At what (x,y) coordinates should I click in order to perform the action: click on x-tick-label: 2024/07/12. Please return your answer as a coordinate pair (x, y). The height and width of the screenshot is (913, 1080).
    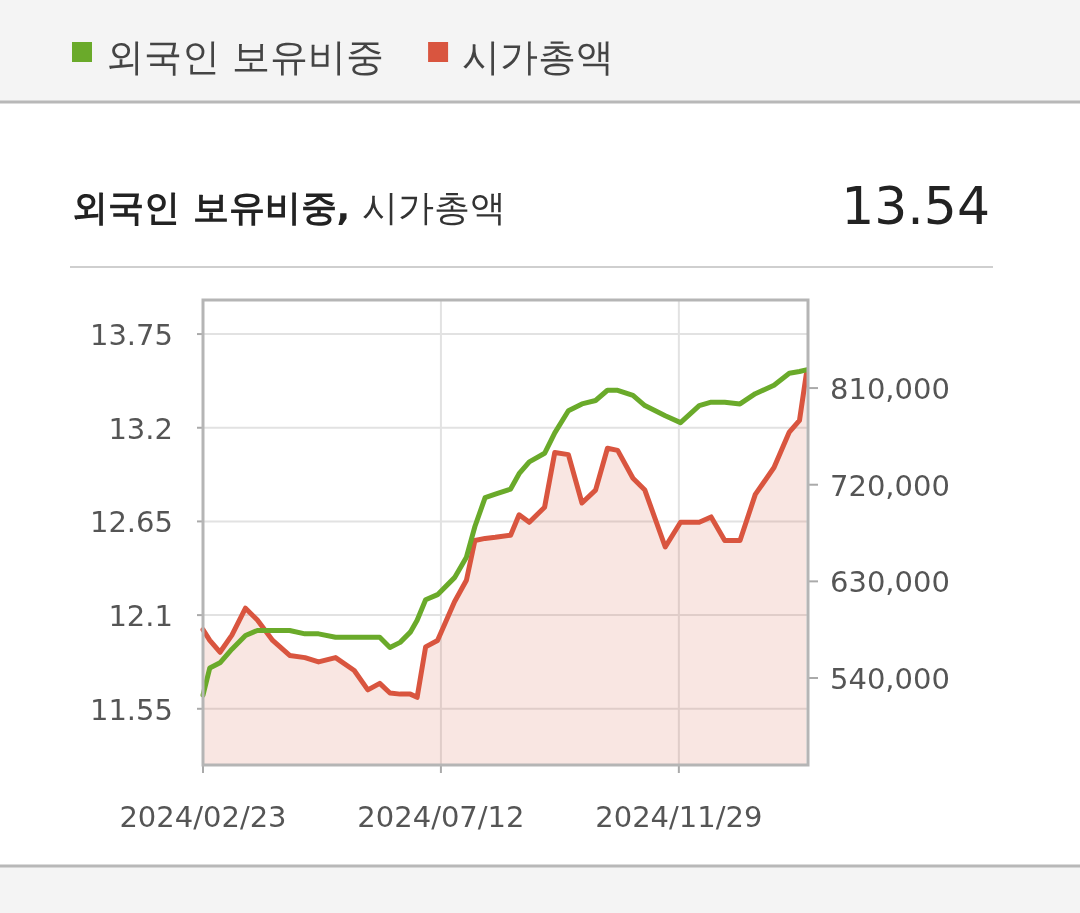
    Looking at the image, I should click on (441, 817).